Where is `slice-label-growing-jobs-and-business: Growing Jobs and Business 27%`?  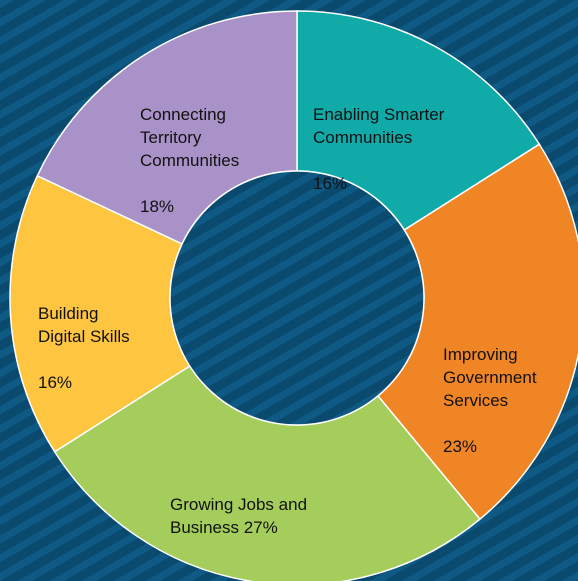
slice-label-growing-jobs-and-business: Growing Jobs and Business 27% is located at coordinates (238, 504).